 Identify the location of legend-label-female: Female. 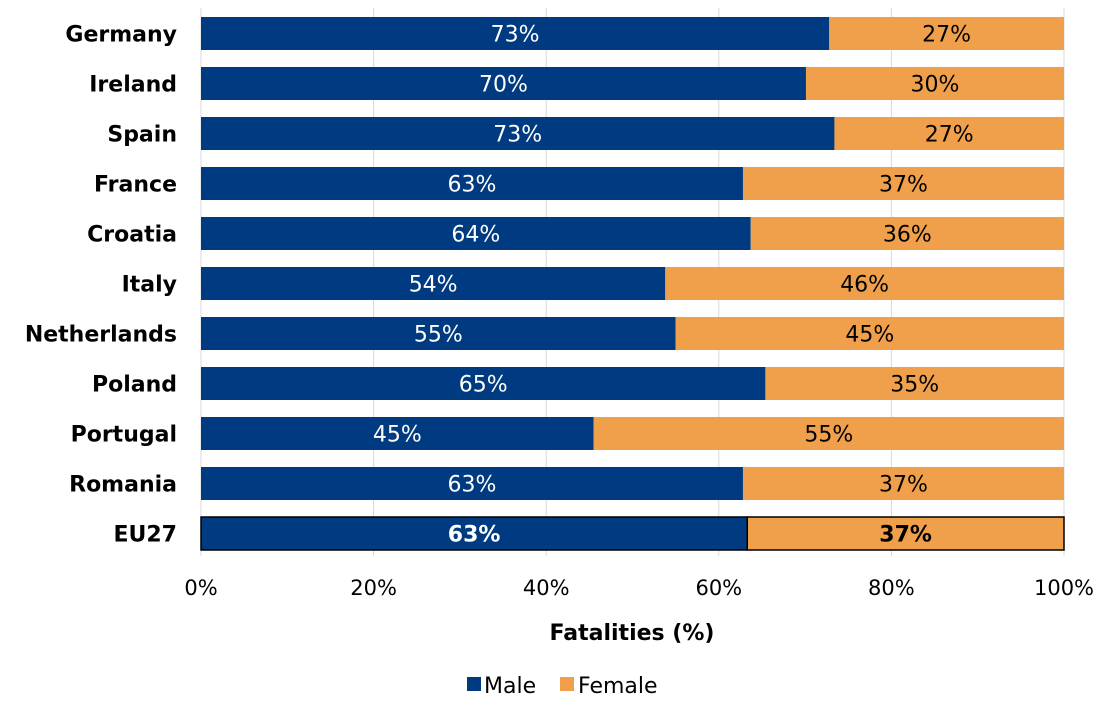
(618, 686).